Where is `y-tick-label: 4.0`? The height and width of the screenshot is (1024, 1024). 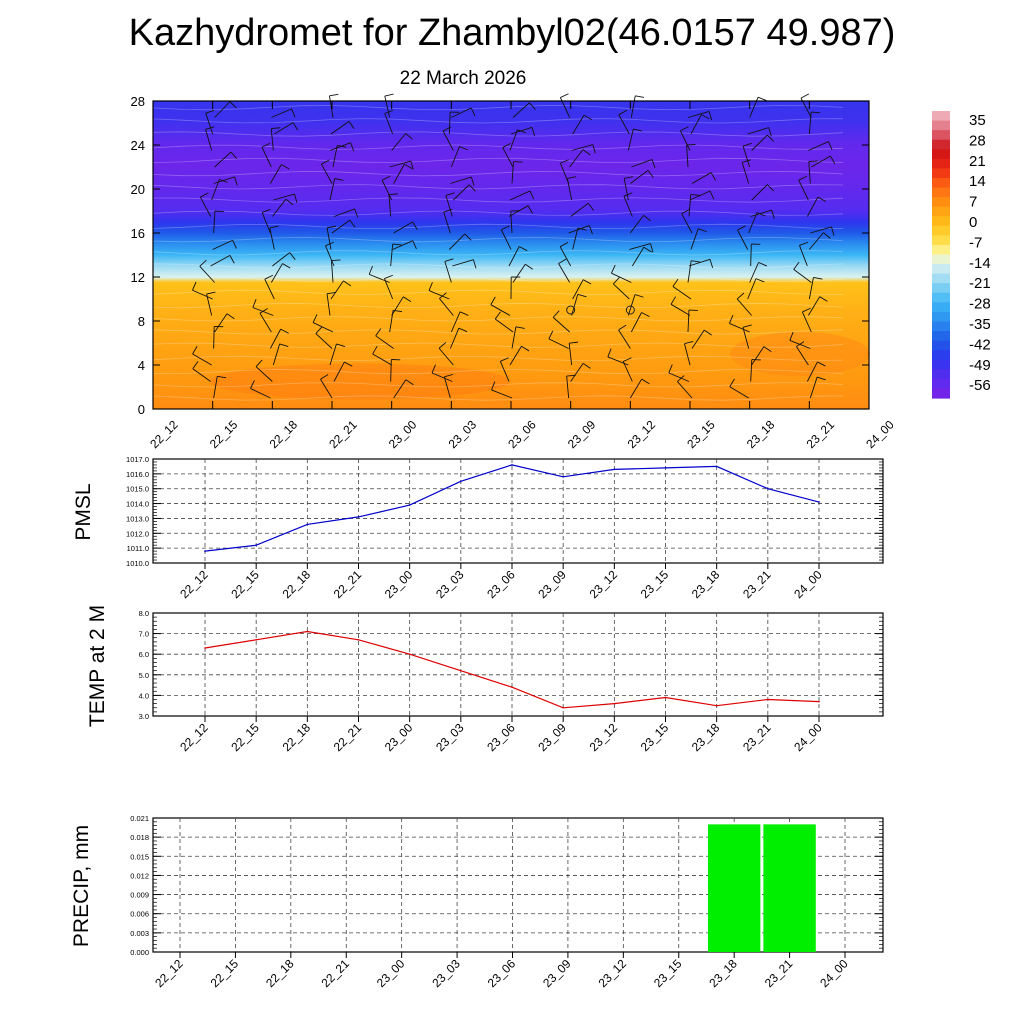 y-tick-label: 4.0 is located at coordinates (144, 695).